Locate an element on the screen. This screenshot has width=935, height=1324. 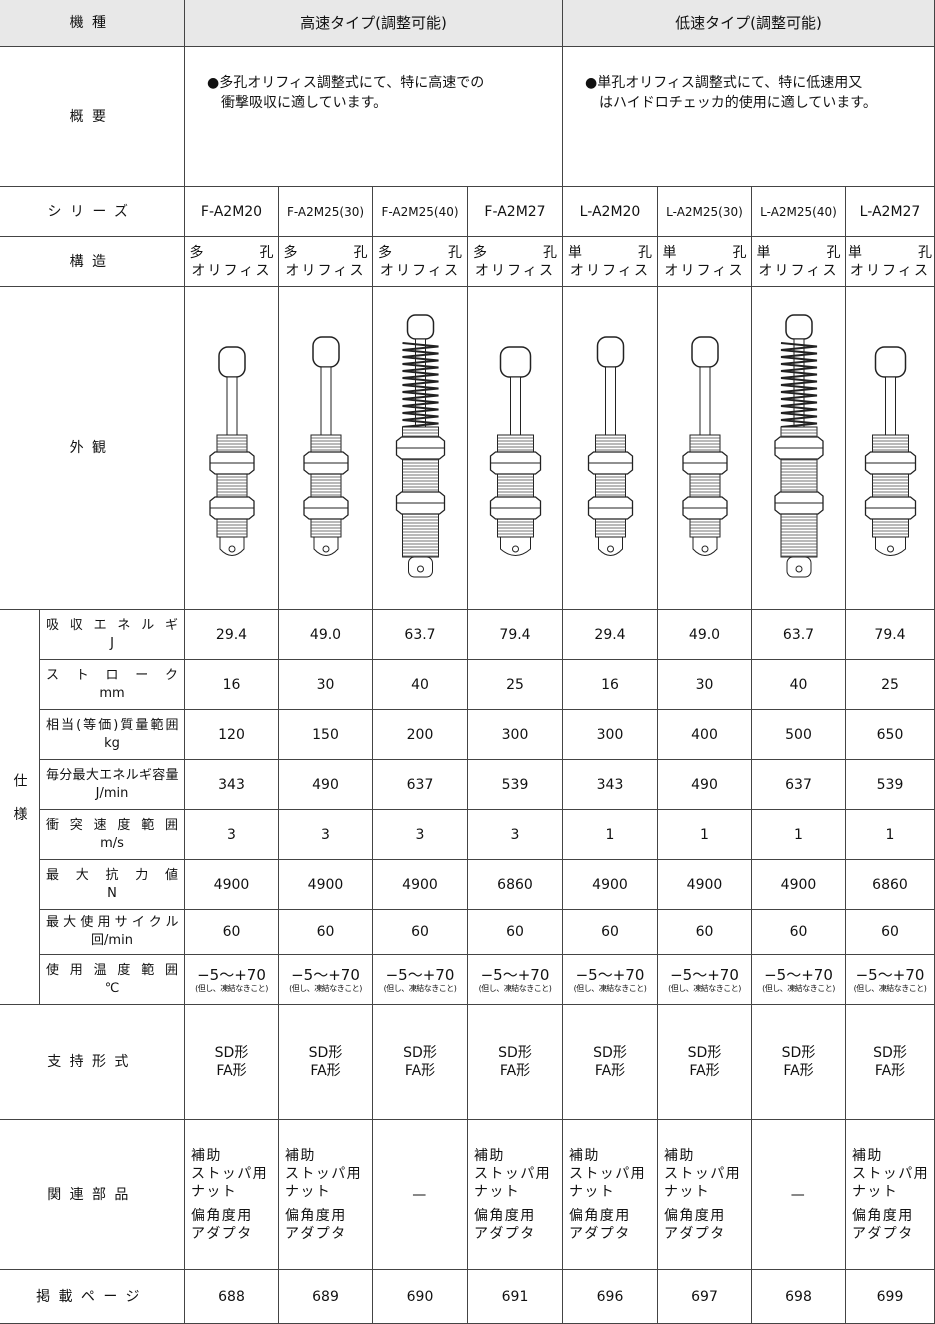
spec-cell: 63.7 is located at coordinates (420, 635).